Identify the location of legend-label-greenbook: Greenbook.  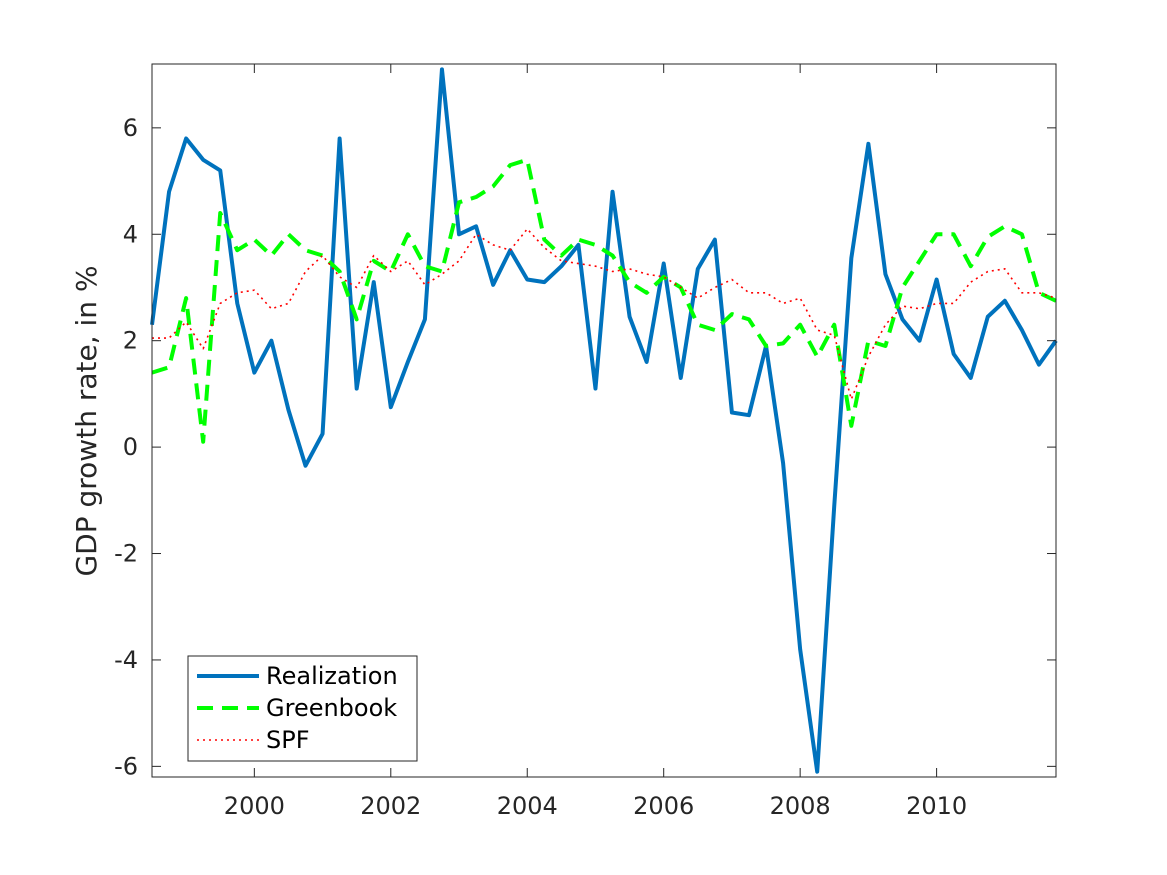
(331, 708).